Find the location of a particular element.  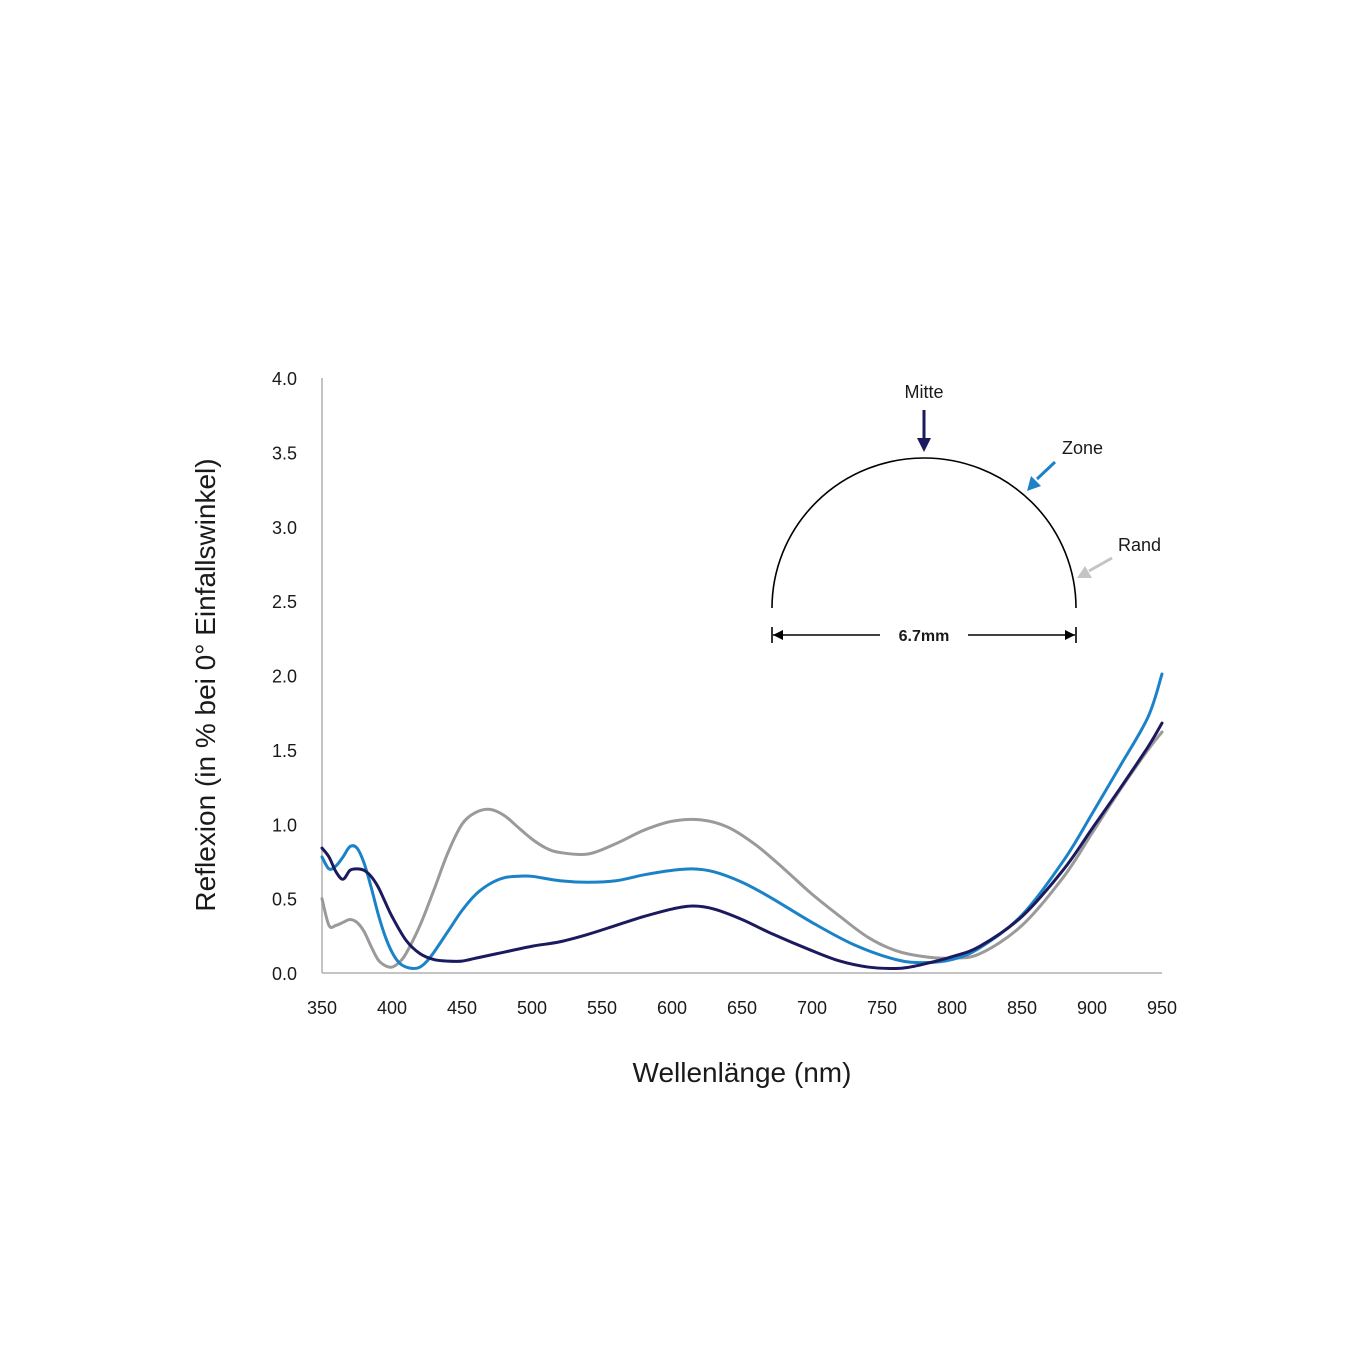

y-tick-label: 3.0 is located at coordinates (284, 528).